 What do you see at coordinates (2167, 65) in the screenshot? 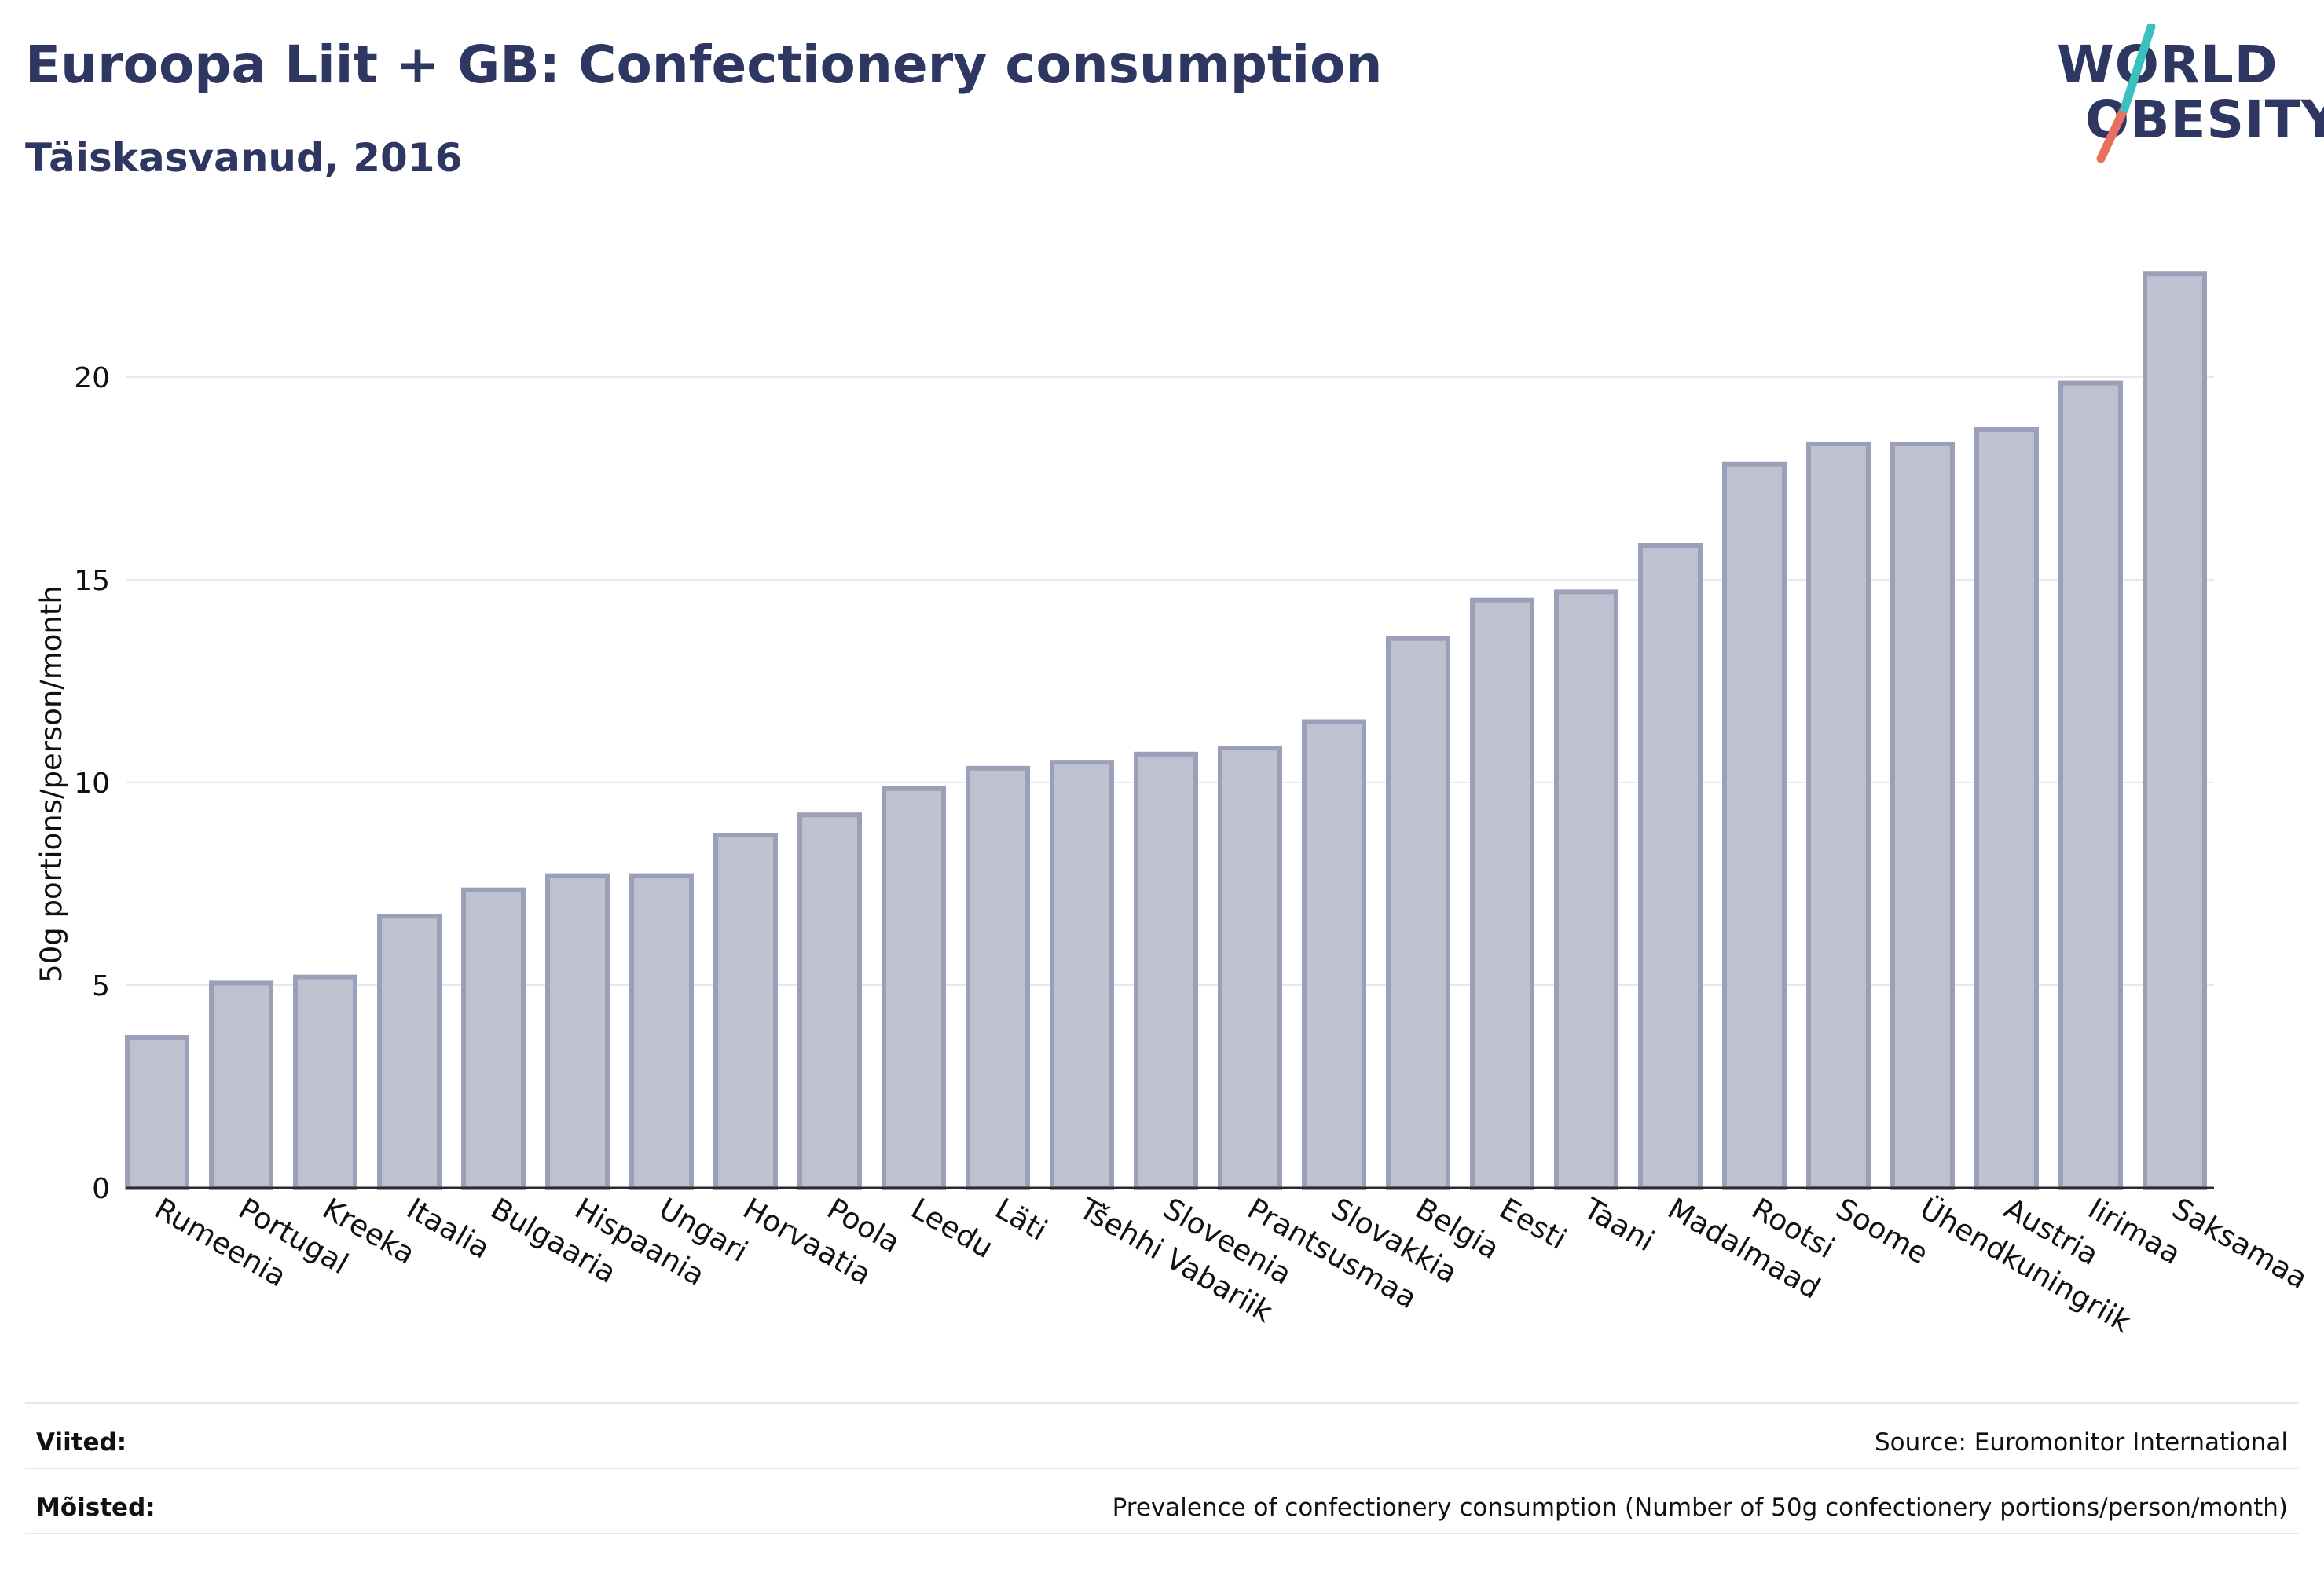
I see `logo-word-world: WORLD` at bounding box center [2167, 65].